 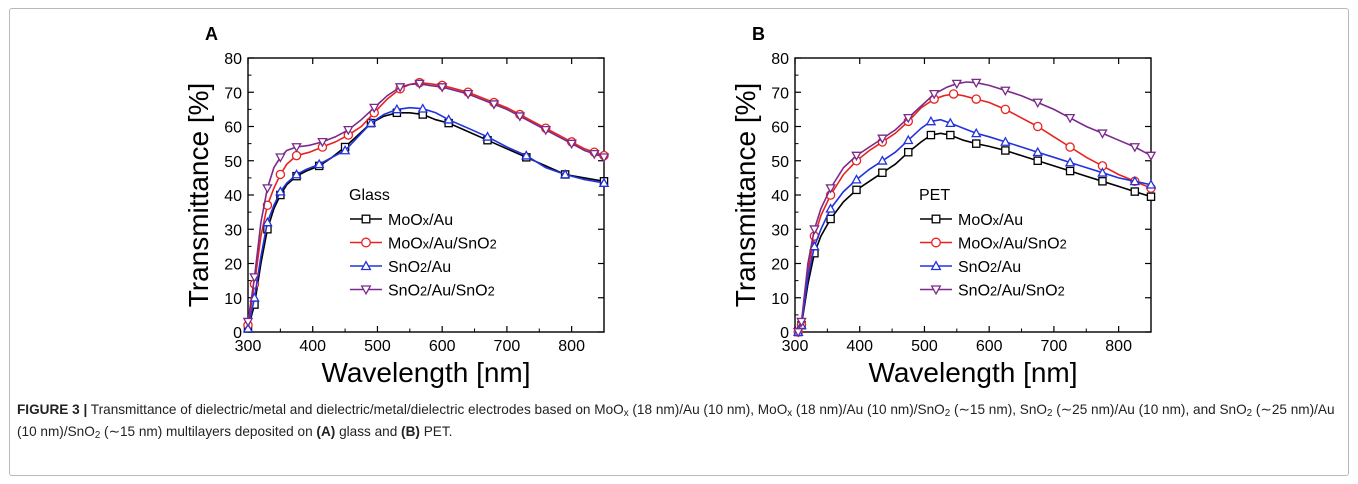 I want to click on caption-text: (18 nm)/Au (10 nm)/SnO, so click(x=868, y=409).